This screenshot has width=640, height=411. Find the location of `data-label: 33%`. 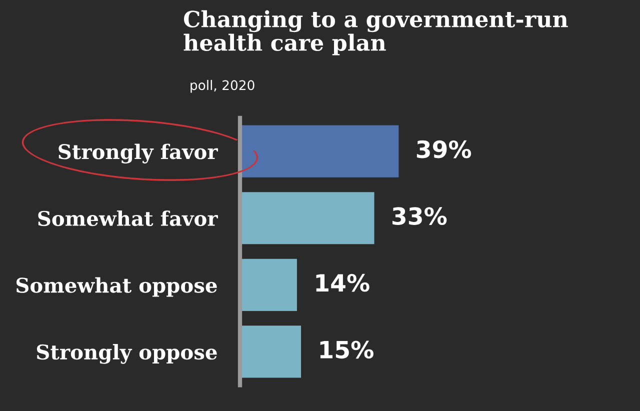

data-label: 33% is located at coordinates (419, 216).